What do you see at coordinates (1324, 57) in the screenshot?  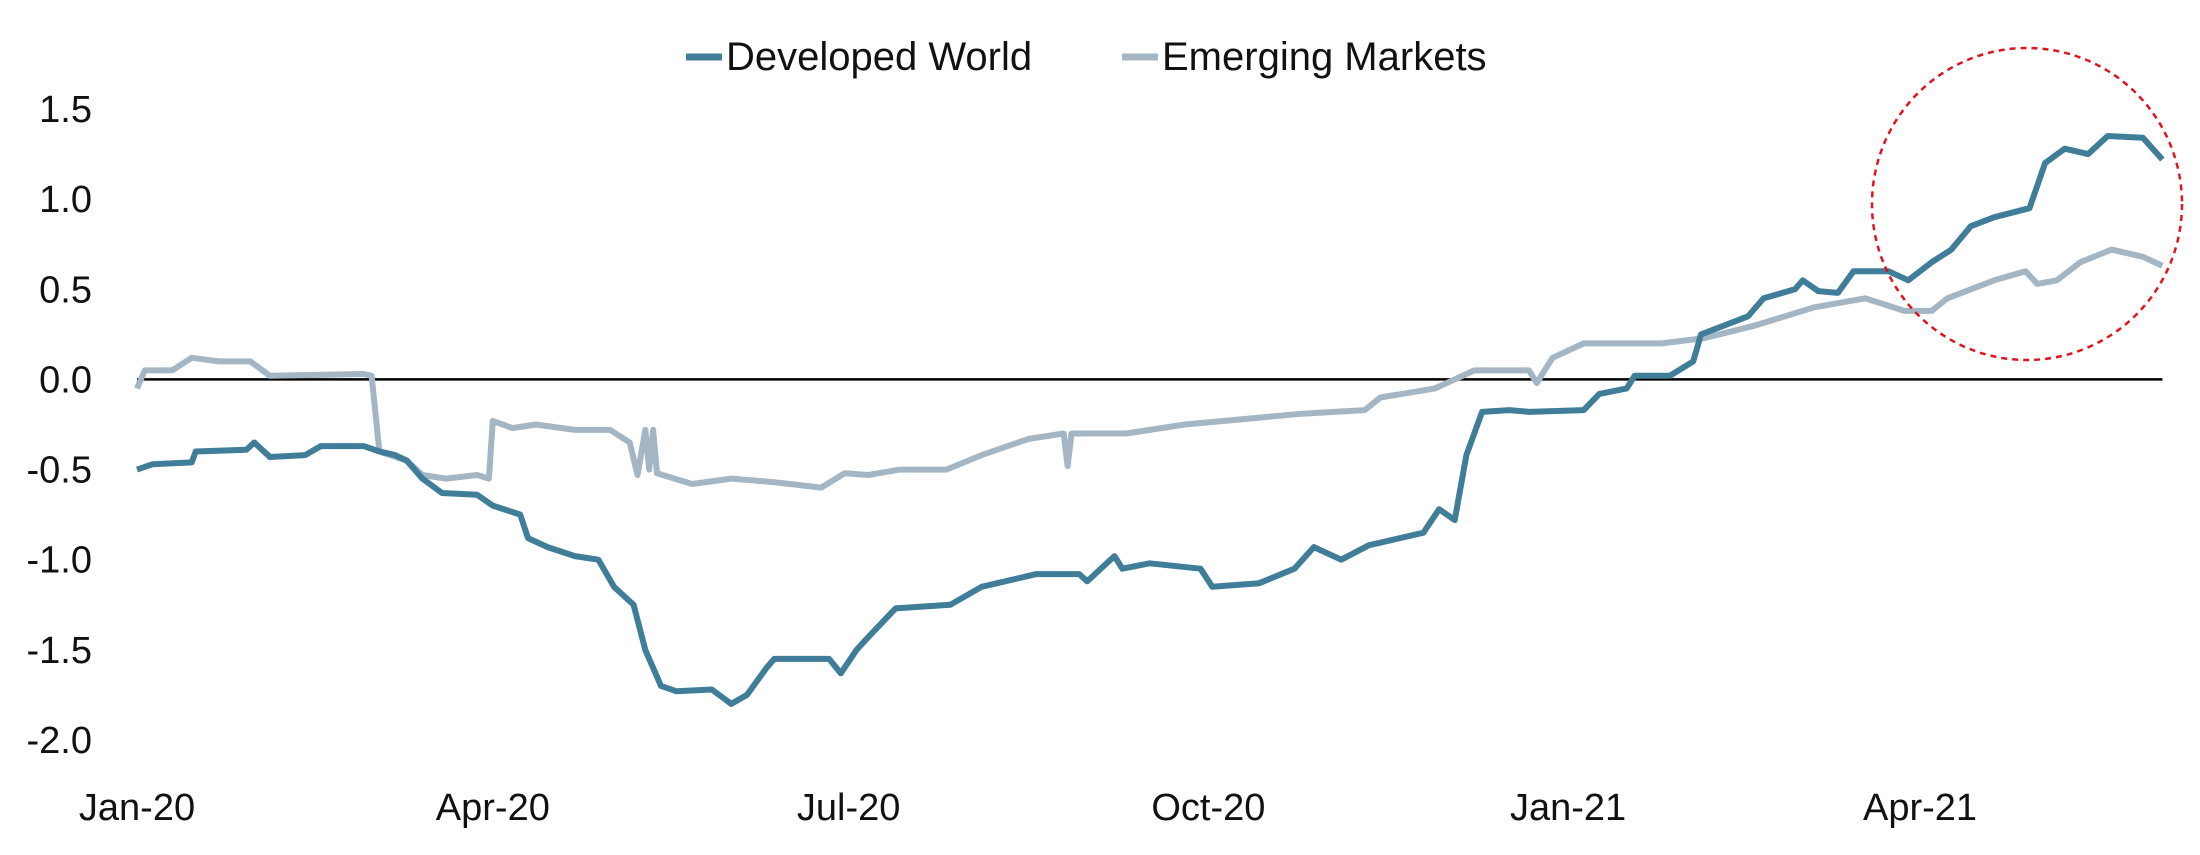 I see `legend-label-emerging-markets: Emerging Markets` at bounding box center [1324, 57].